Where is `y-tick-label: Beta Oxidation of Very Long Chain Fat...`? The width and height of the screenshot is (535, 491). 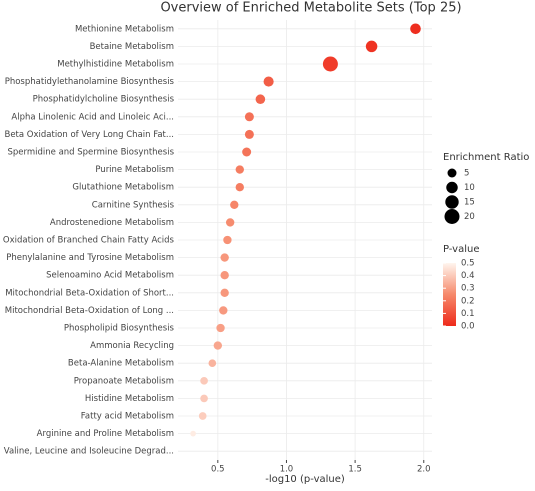 y-tick-label: Beta Oxidation of Very Long Chain Fat... is located at coordinates (90, 135).